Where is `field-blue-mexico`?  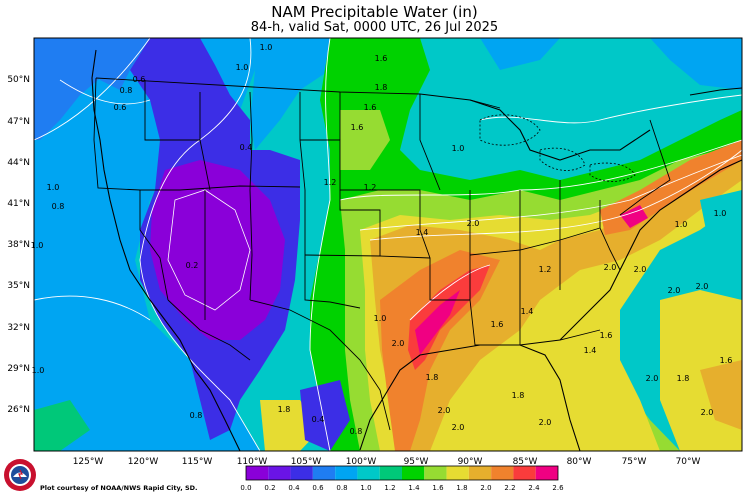
field-blue-mexico is located at coordinates (325, 415).